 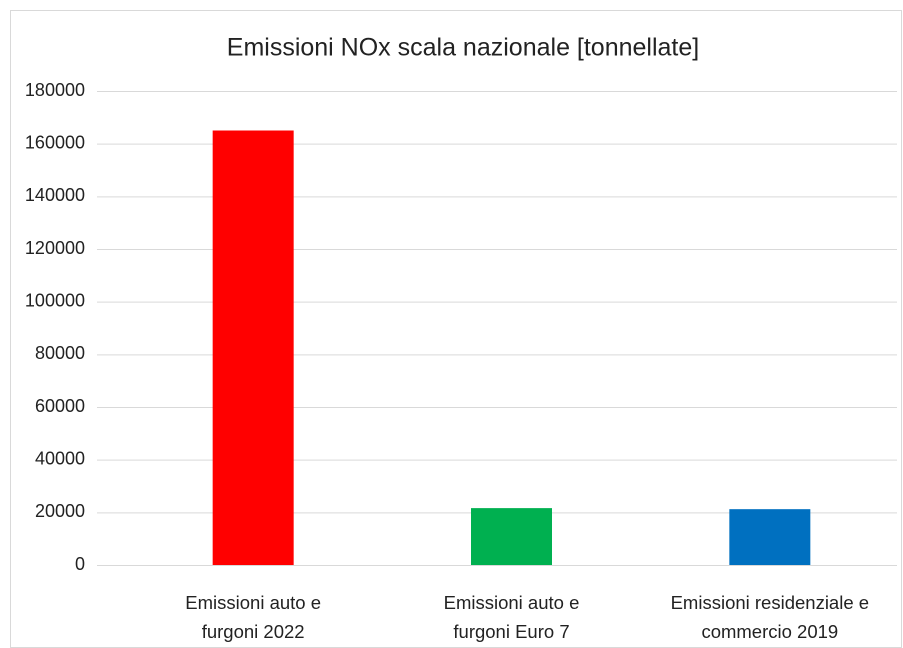 I want to click on y-tick-label: 60000, so click(x=60, y=406).